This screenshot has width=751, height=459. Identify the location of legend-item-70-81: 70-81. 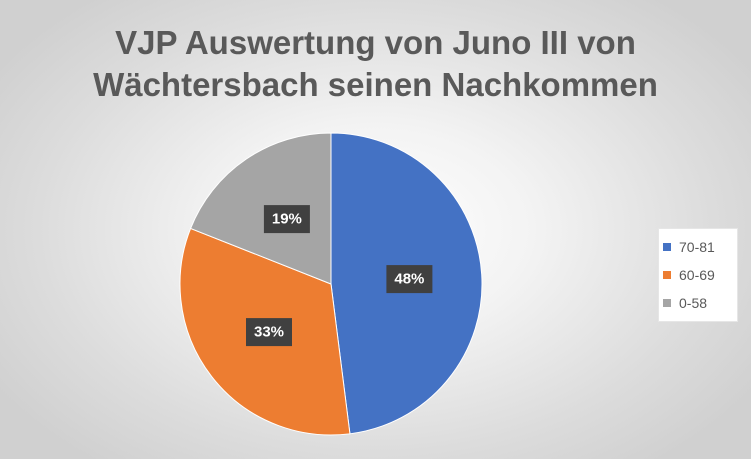
(700, 247).